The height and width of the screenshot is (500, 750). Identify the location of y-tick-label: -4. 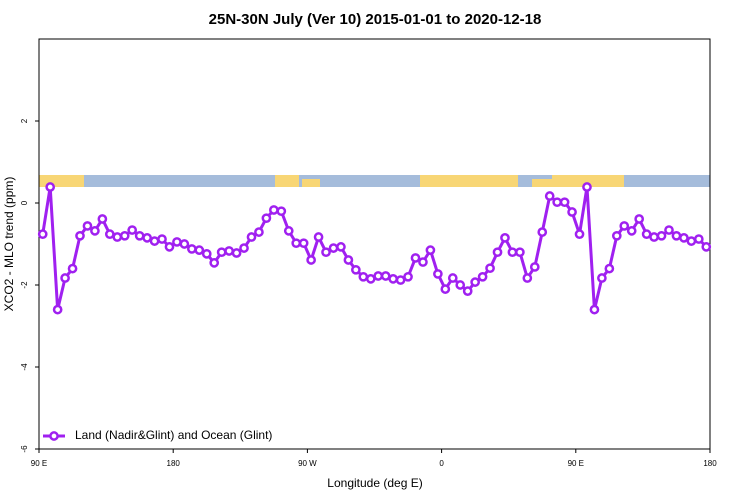
(24, 367).